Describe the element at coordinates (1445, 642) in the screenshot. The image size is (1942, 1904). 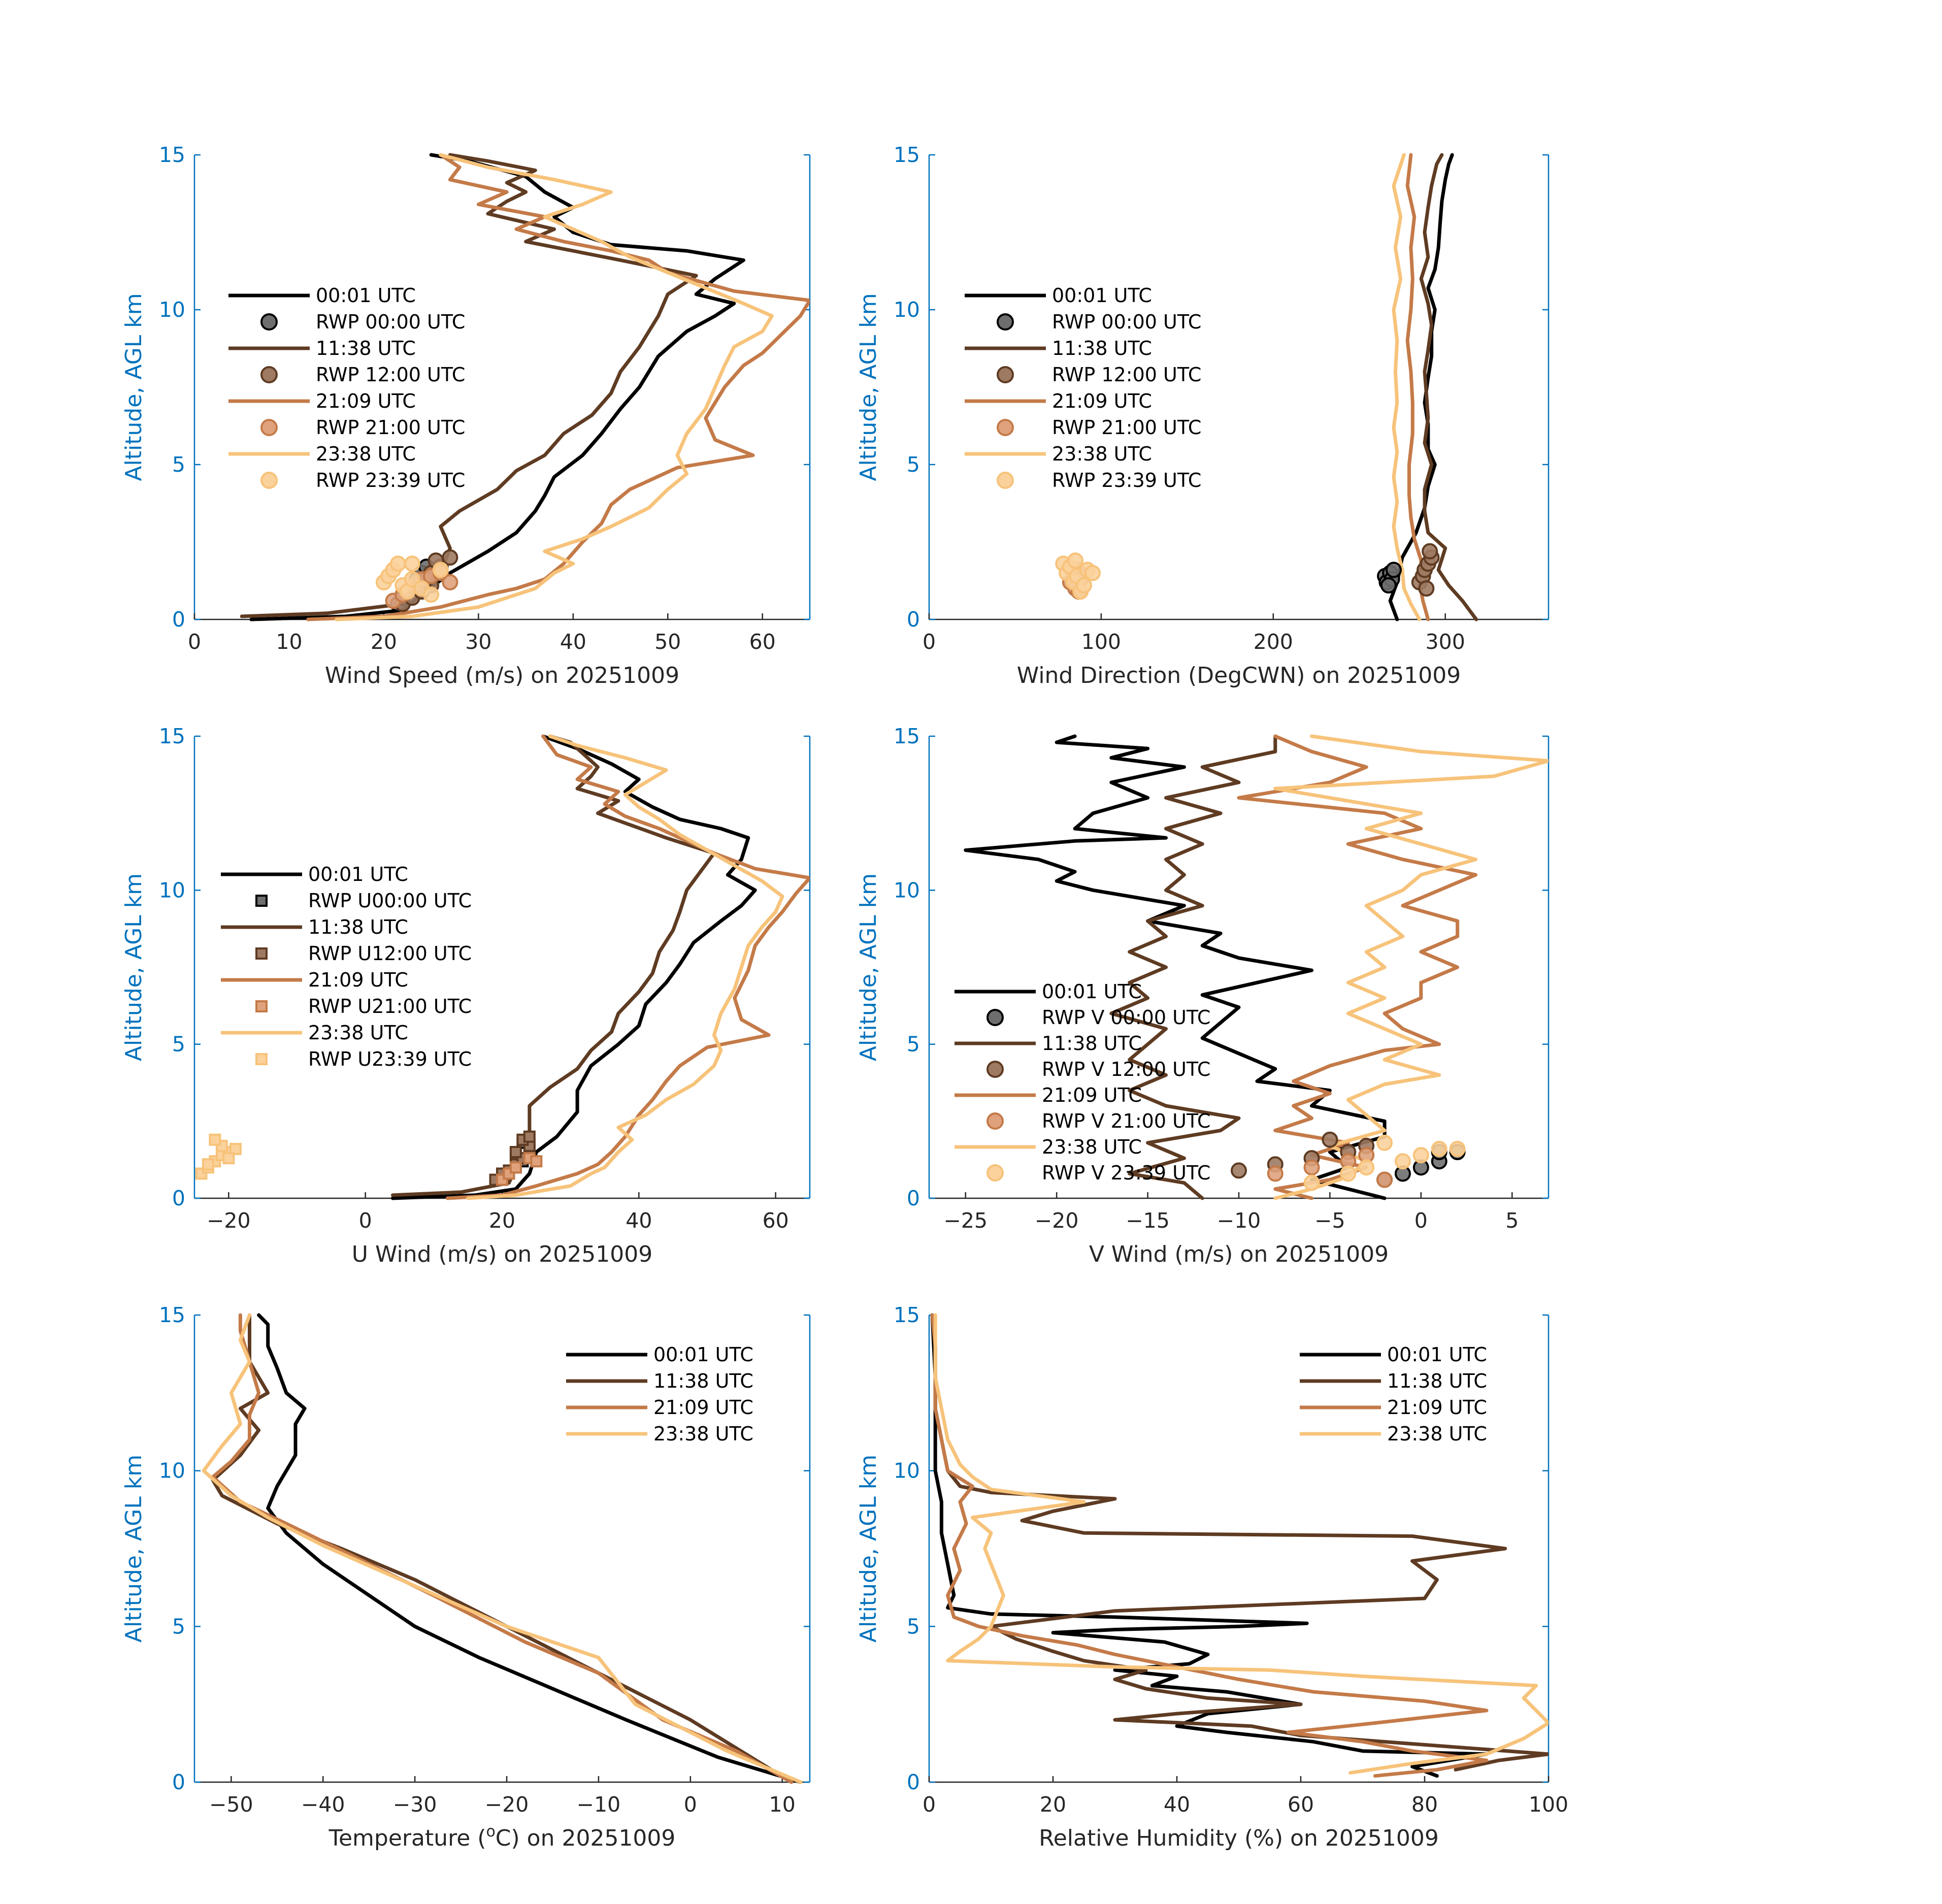
I see `x-tick-label: 300` at that location.